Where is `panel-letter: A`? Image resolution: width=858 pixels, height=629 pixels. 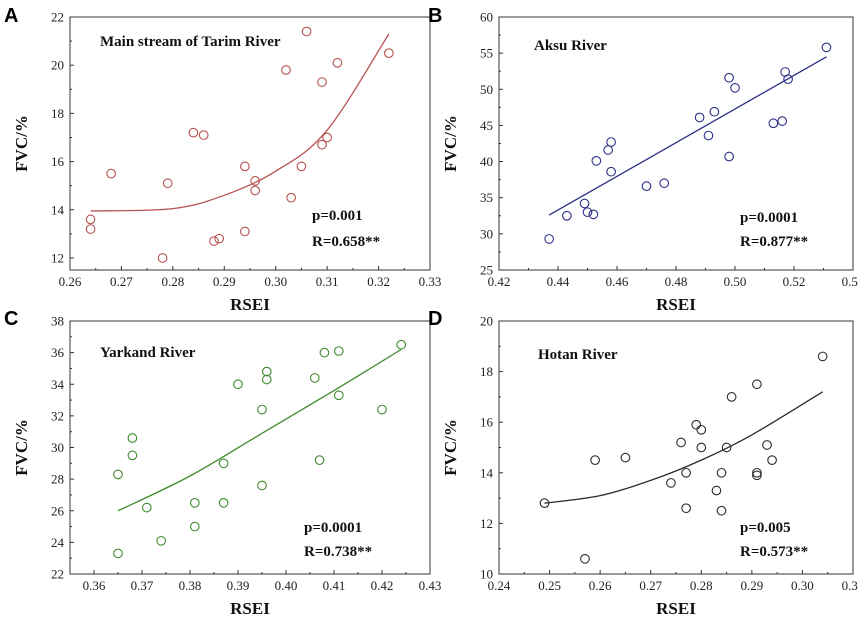
panel-letter: A is located at coordinates (11, 16).